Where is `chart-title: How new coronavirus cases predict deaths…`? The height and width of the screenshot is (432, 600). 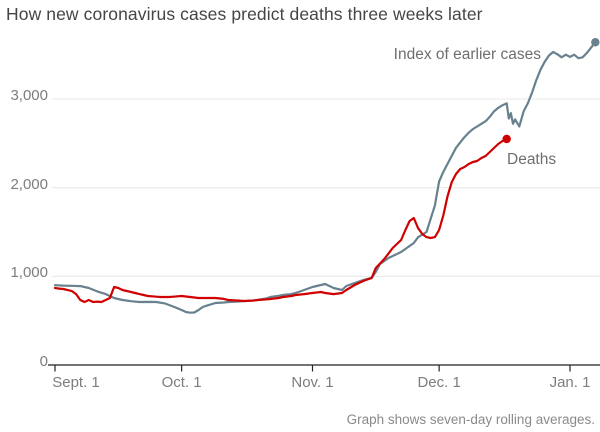
chart-title: How new coronavirus cases predict deaths… is located at coordinates (244, 14).